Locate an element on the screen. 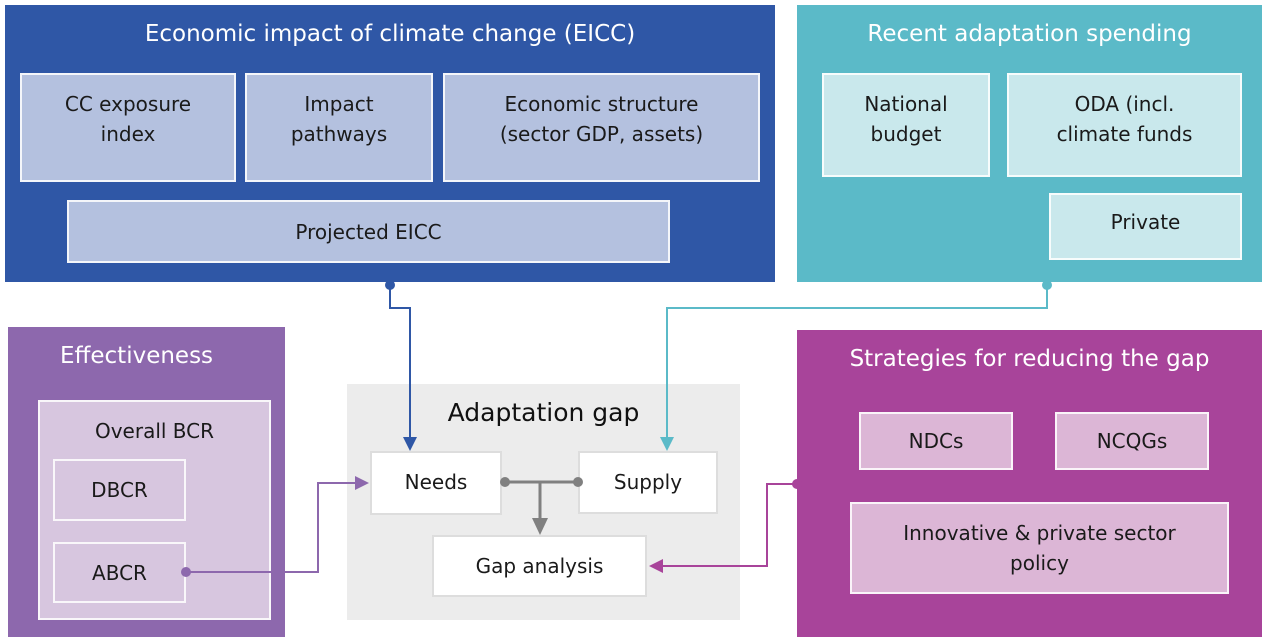 The width and height of the screenshot is (1266, 639). box: National budget is located at coordinates (906, 125).